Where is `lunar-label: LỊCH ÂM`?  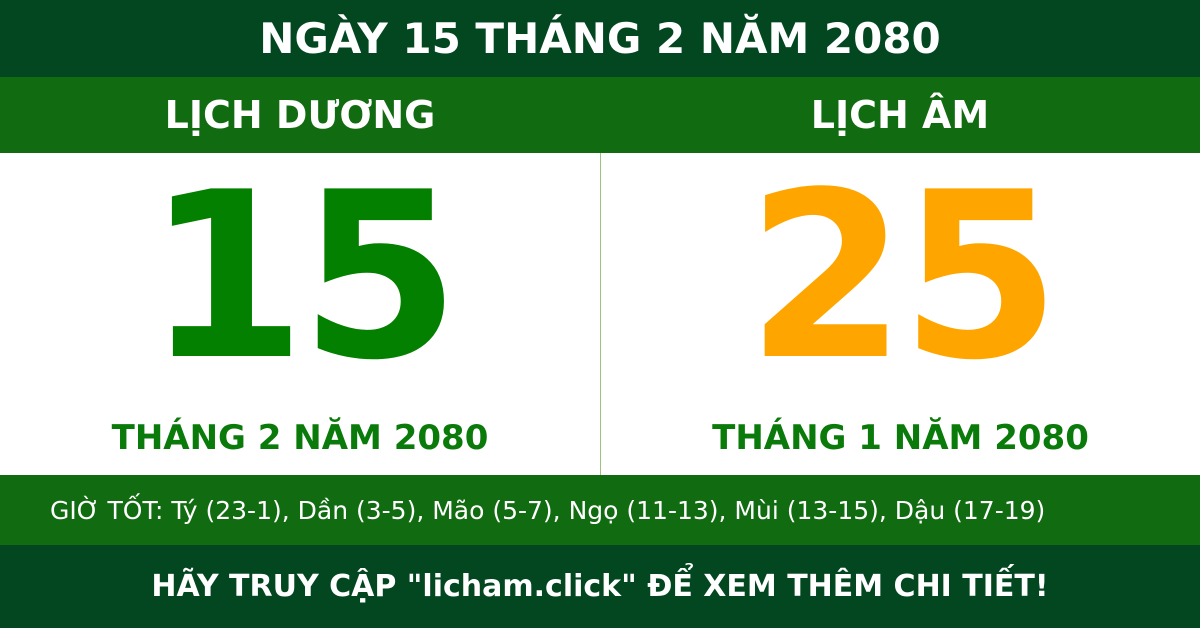 lunar-label: LỊCH ÂM is located at coordinates (900, 115).